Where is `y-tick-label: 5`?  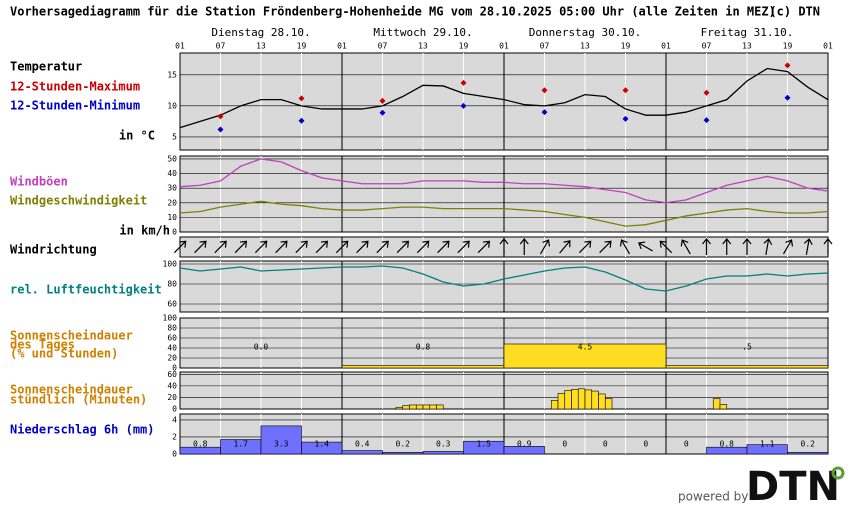
y-tick-label: 5 is located at coordinates (174, 136).